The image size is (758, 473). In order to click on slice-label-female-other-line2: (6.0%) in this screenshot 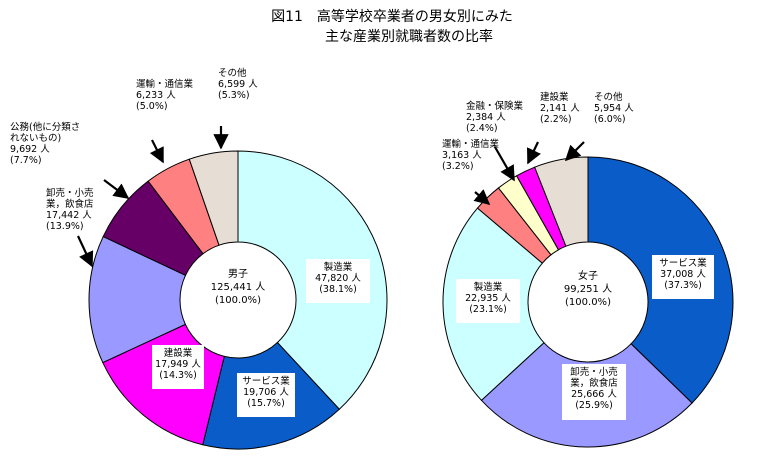, I will do `click(610, 119)`.